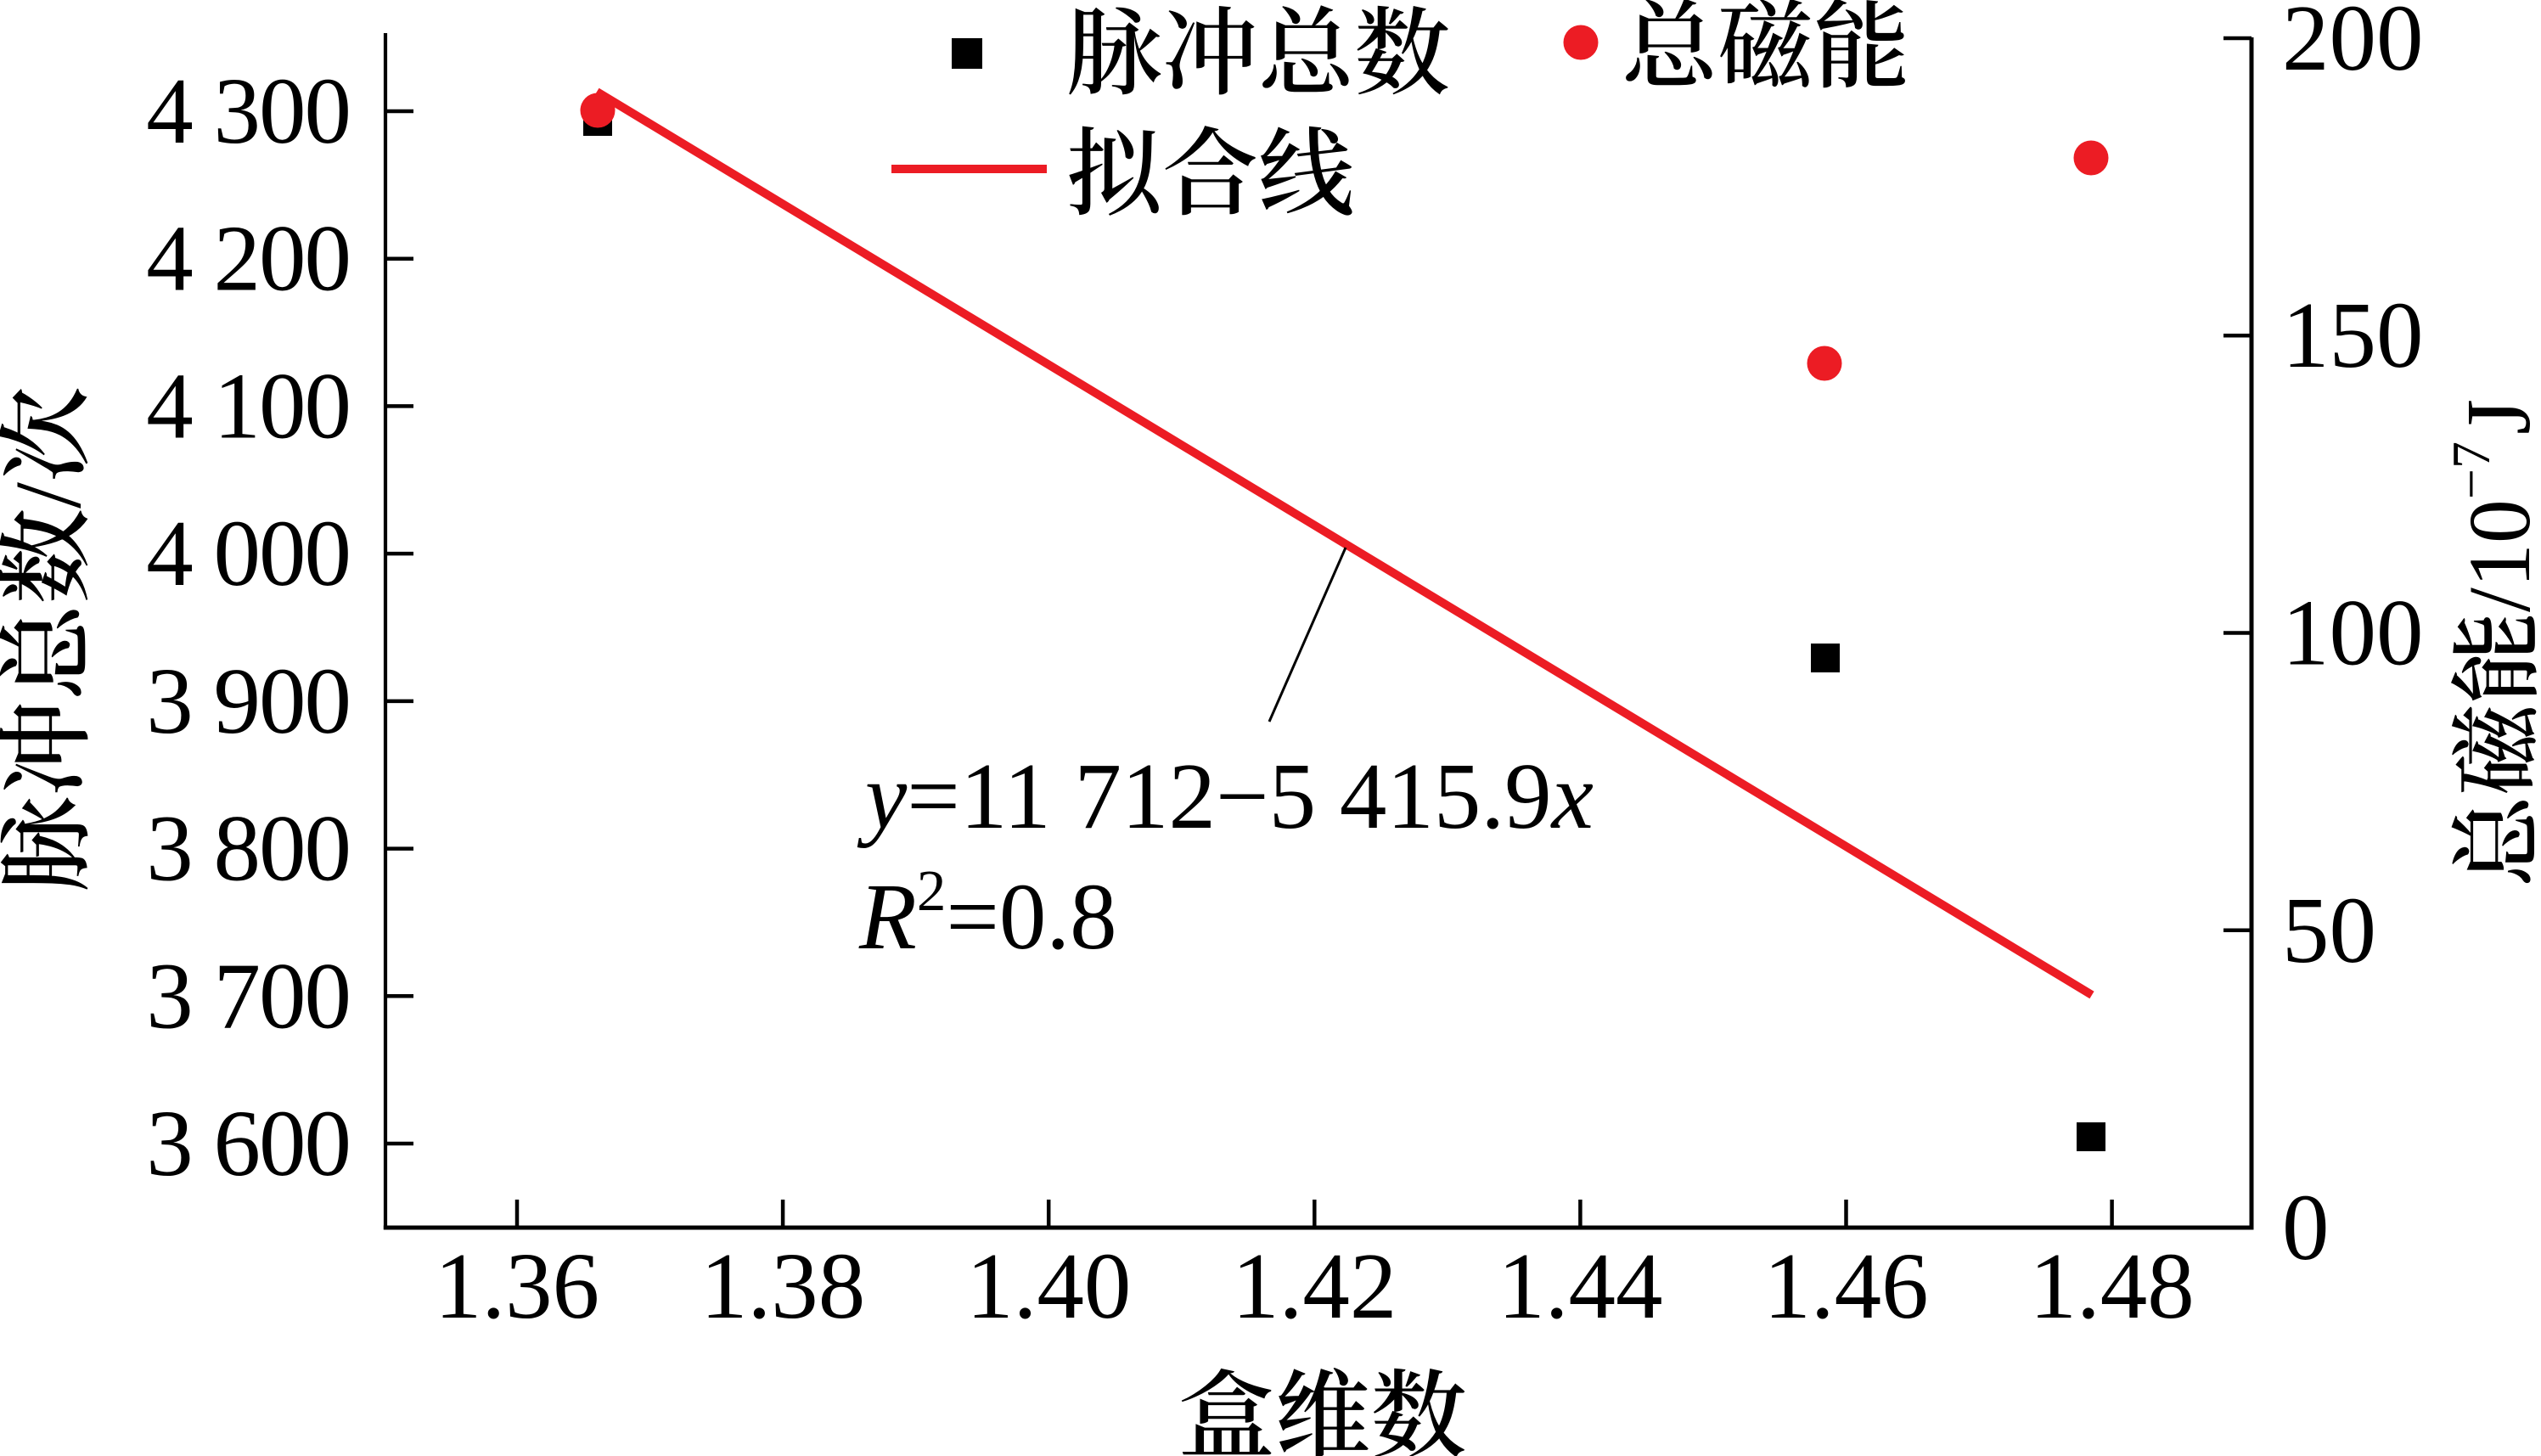 This screenshot has width=2541, height=1456. I want to click on svg-text: 3 900, so click(248, 701).